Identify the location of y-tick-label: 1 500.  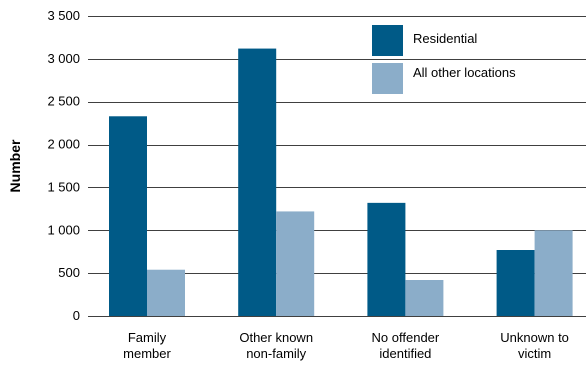
(63, 186).